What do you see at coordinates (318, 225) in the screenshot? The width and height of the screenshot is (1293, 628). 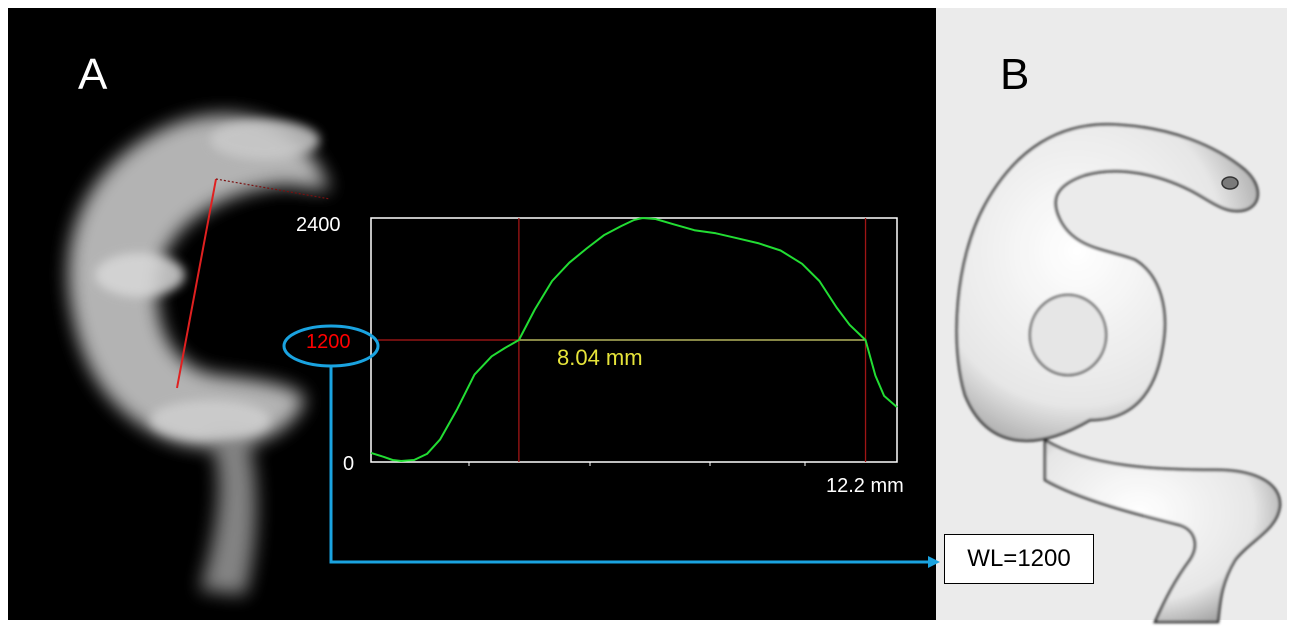 I see `y-tick-max-label: 2400` at bounding box center [318, 225].